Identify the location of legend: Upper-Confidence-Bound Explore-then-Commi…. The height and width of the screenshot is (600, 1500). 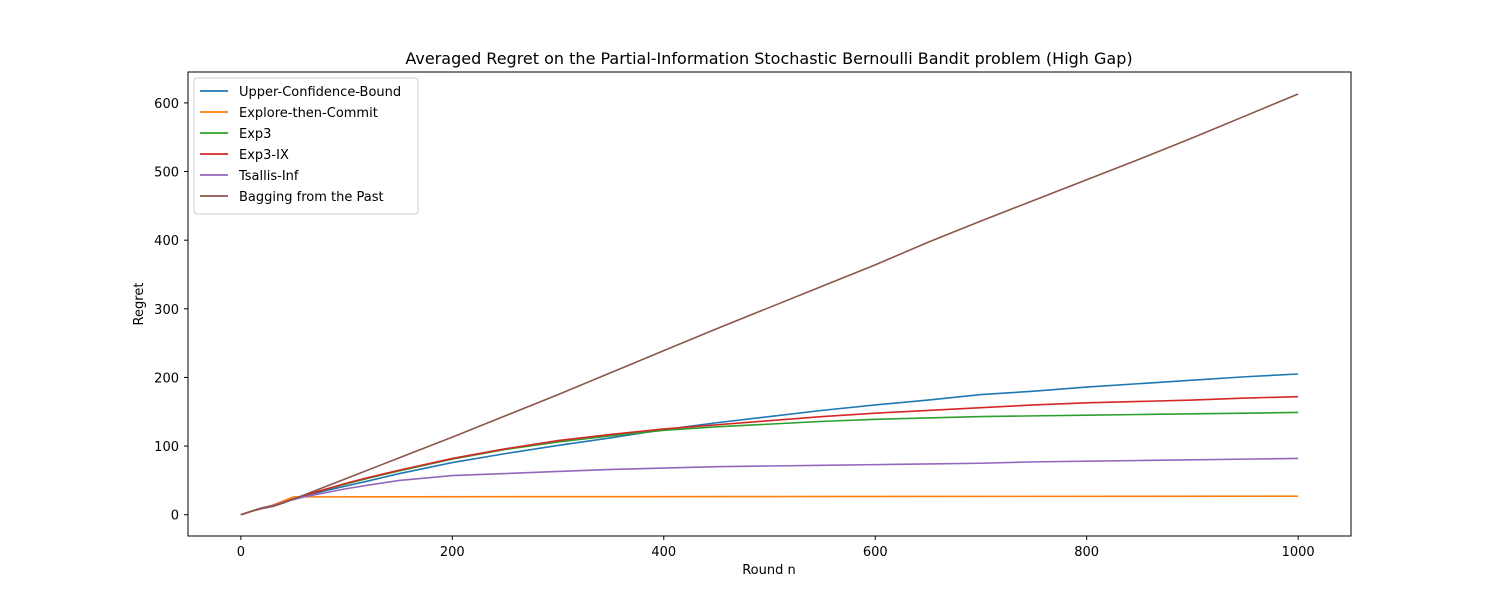
(306, 146).